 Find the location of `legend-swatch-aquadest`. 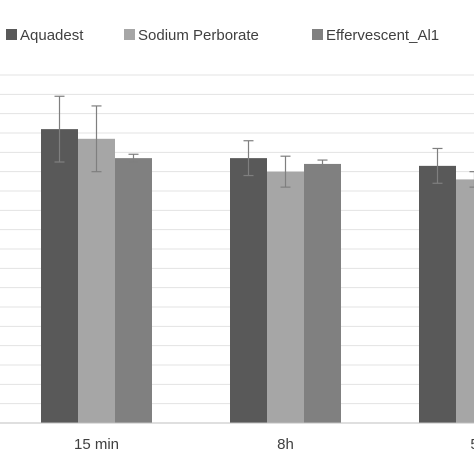

legend-swatch-aquadest is located at coordinates (11, 34).